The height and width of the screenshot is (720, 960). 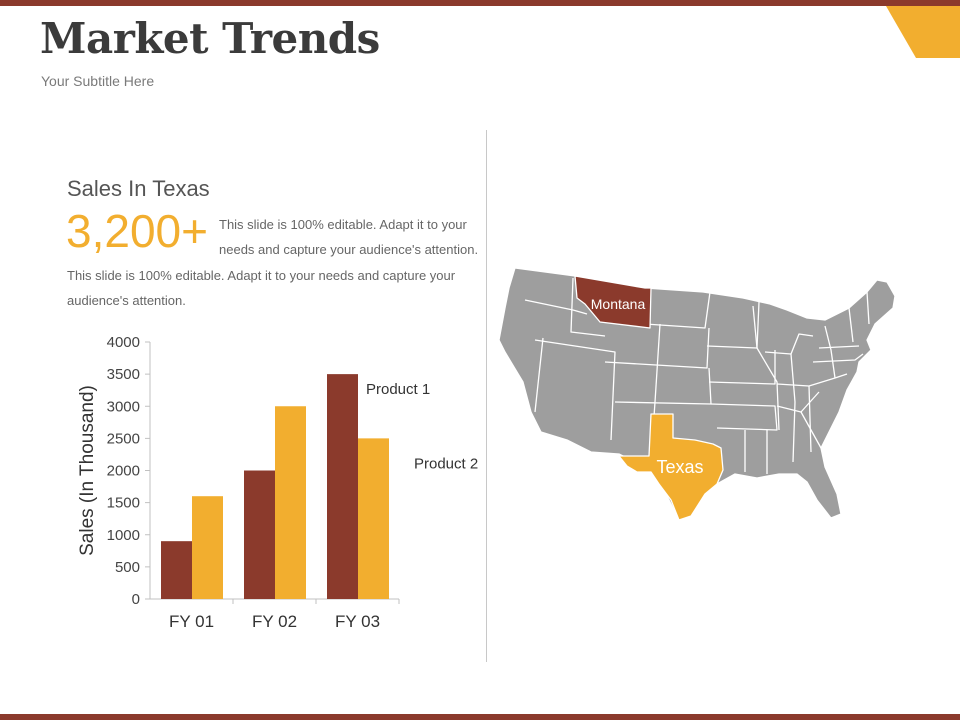 I want to click on texas-label: Texas, so click(x=679, y=467).